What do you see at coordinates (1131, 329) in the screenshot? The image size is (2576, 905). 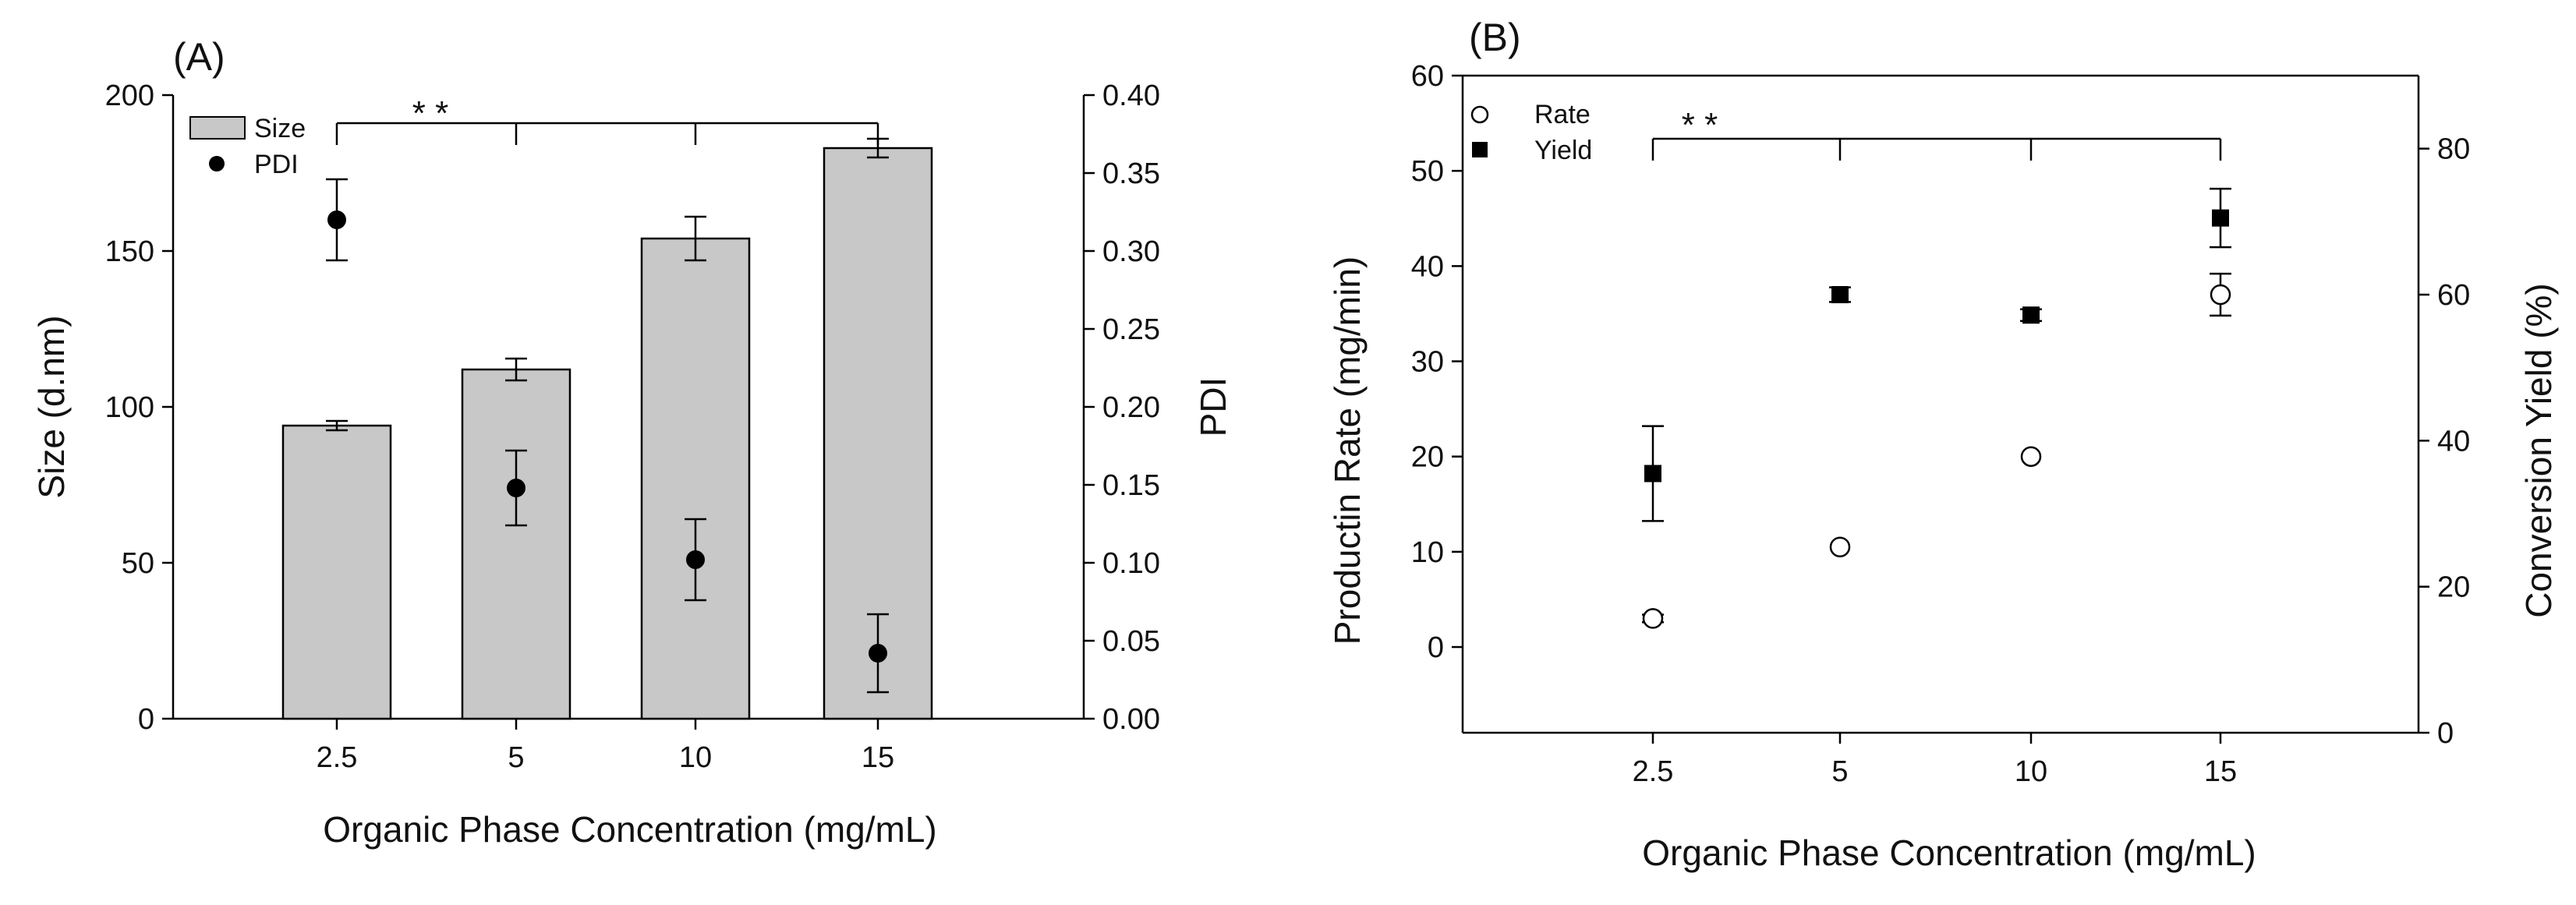 I see `y2-tick-label: 0.25` at bounding box center [1131, 329].